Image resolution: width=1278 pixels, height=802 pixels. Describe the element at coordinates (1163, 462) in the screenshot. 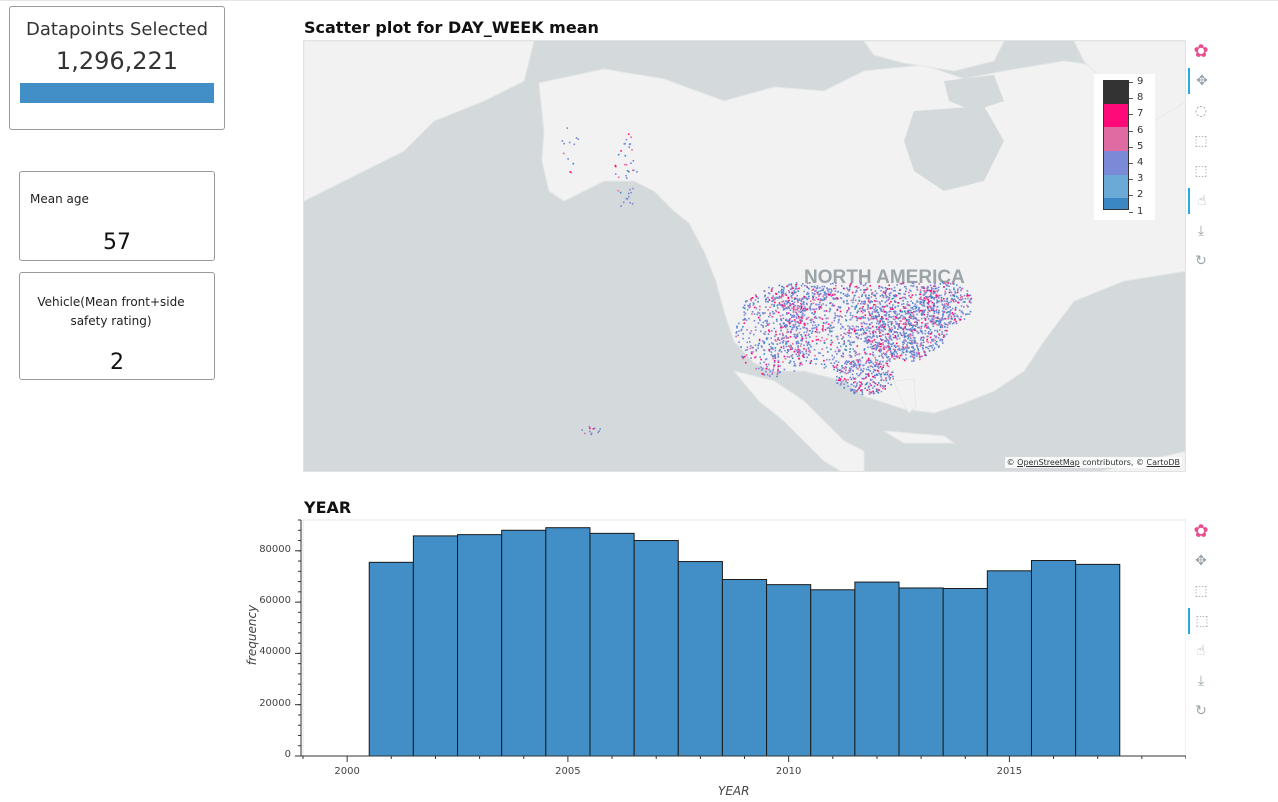

I see `cartodb-link: CartoDB` at that location.